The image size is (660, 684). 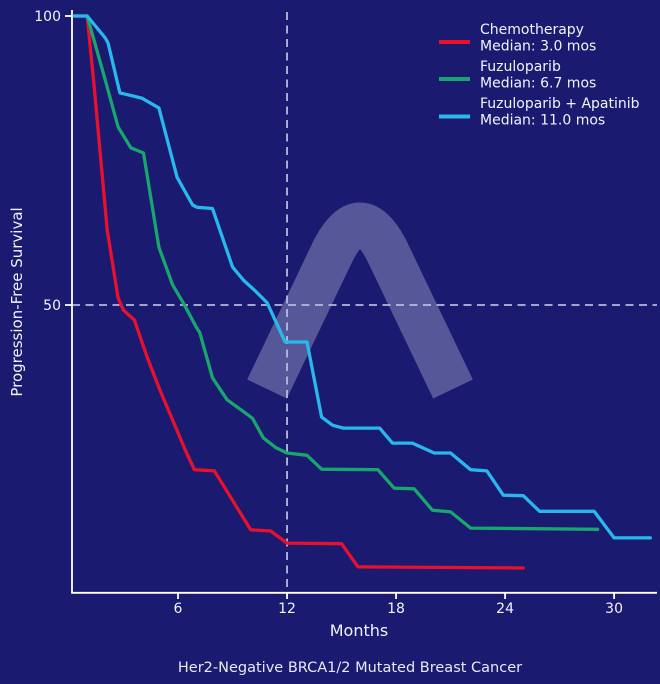 I want to click on legend-entry-fuzuloparib-apatinib: Fuzuloparib + Apatinib Median: 11.0 mos, so click(x=539, y=112).